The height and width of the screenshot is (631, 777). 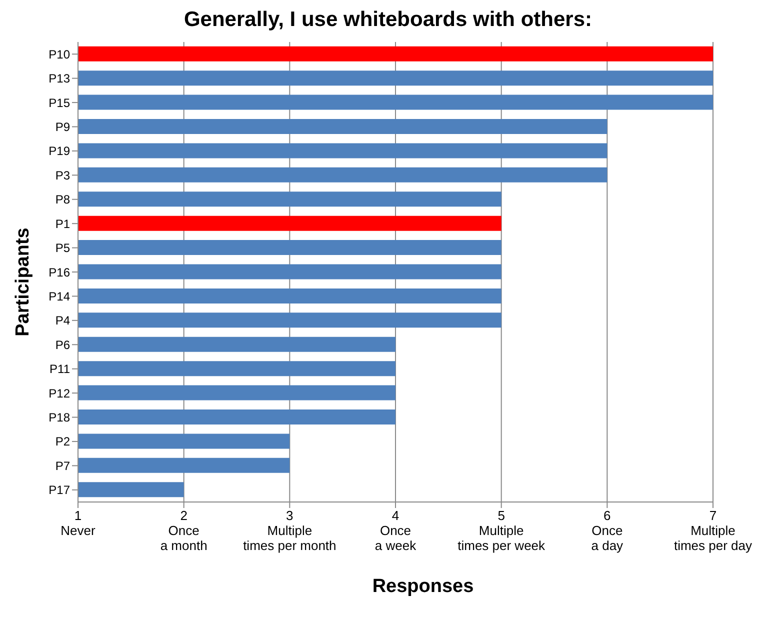 I want to click on y-tick-label: P16, so click(x=59, y=272).